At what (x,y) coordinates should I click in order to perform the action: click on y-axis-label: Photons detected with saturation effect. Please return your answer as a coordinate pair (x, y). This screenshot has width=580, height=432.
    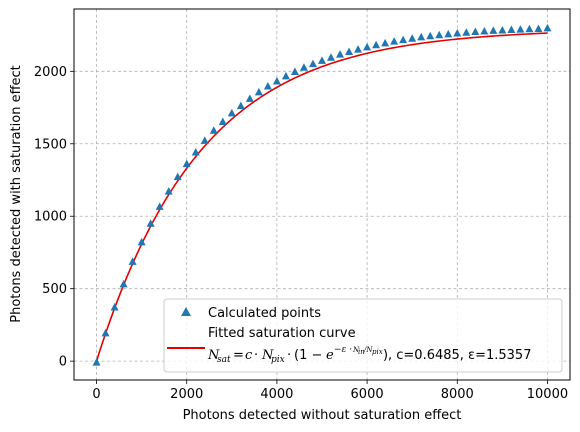
    Looking at the image, I should click on (16, 194).